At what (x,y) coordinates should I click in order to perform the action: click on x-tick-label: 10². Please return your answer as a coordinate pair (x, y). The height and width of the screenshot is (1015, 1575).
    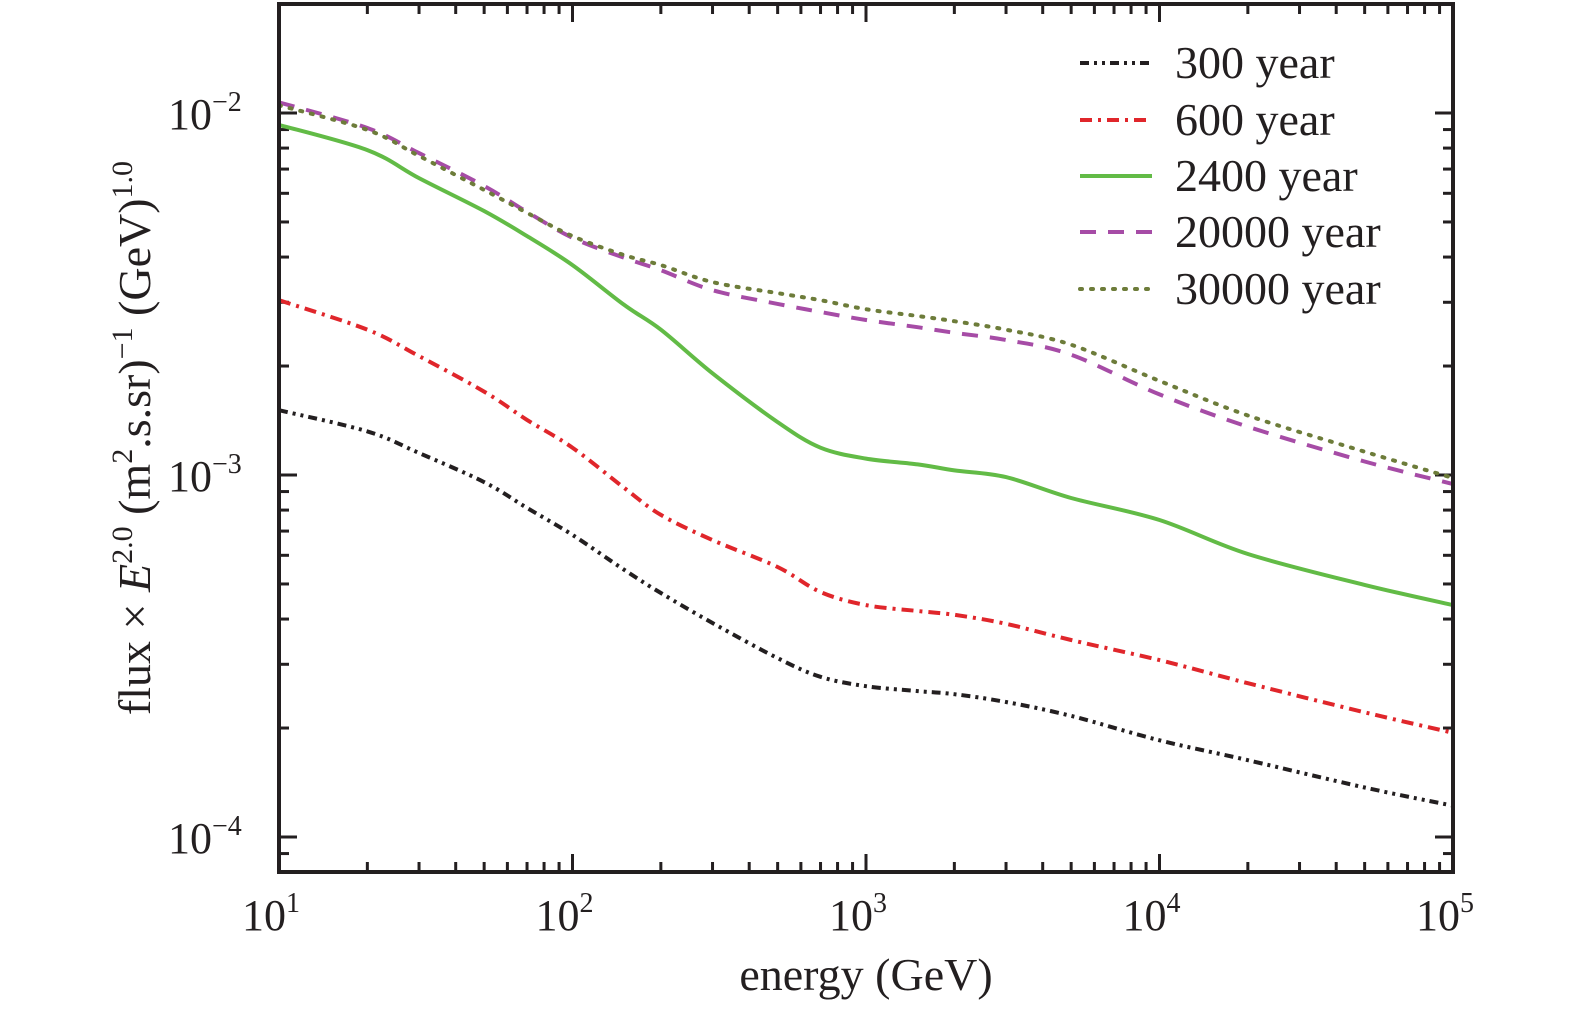
    Looking at the image, I should click on (565, 914).